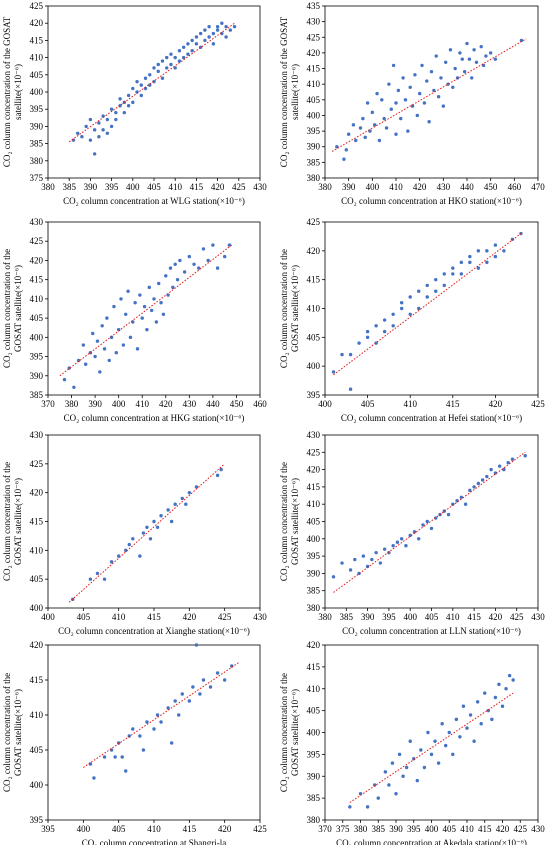 Image resolution: width=550 pixels, height=845 pixels. What do you see at coordinates (314, 573) in the screenshot?
I see `y-tick-label: 390` at bounding box center [314, 573].